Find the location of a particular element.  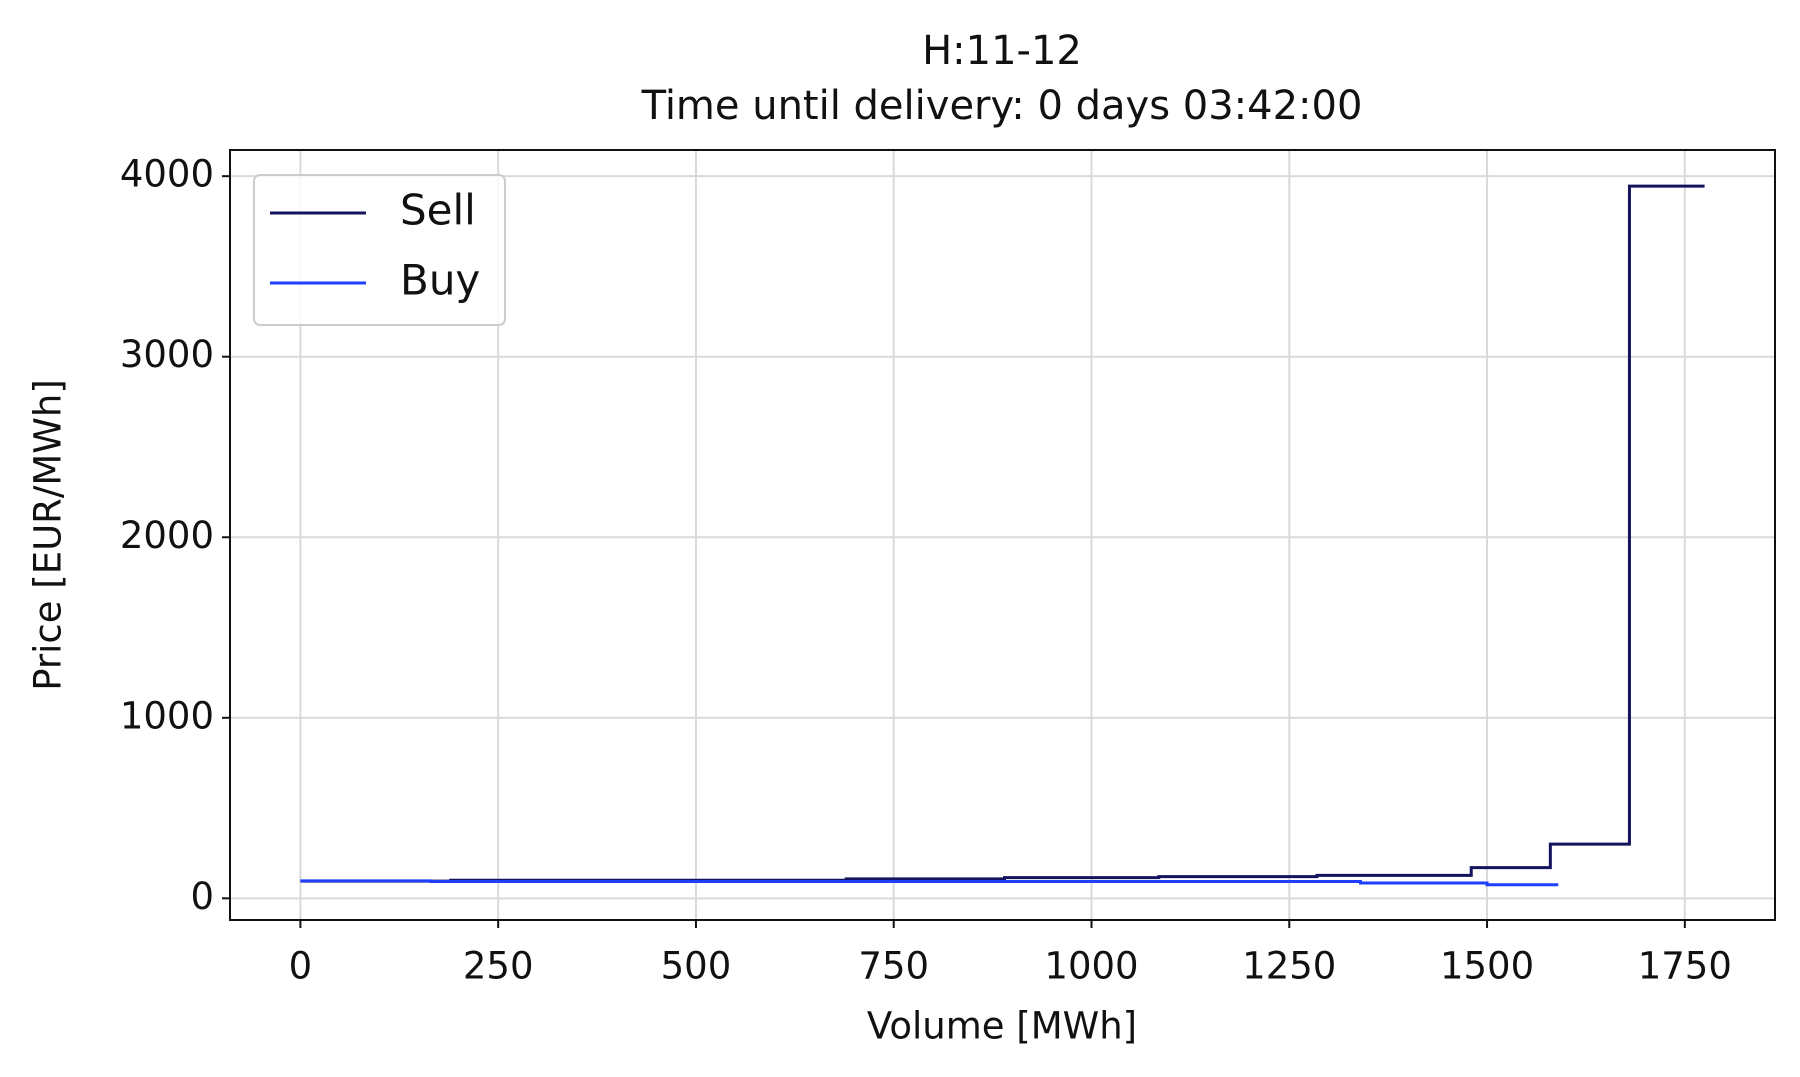

y-tick-label: 1000 is located at coordinates (167, 715).